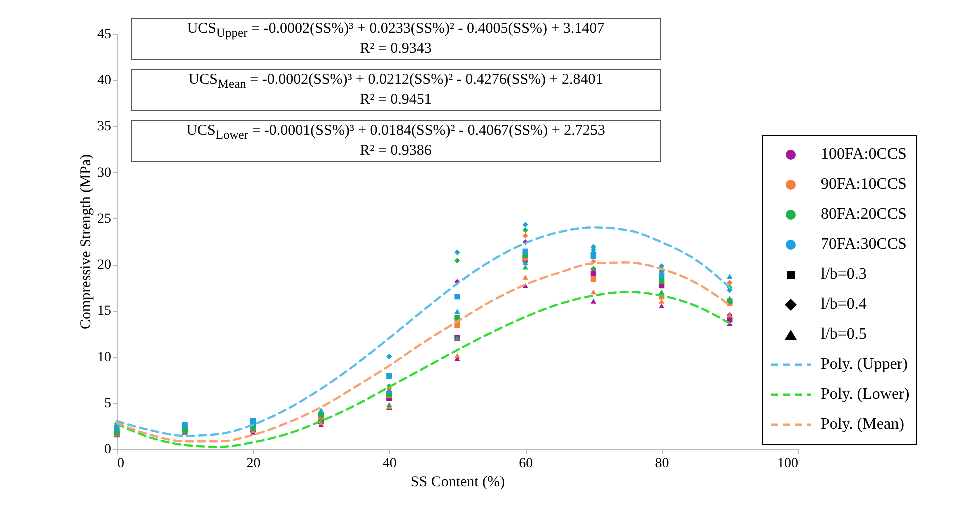  Describe the element at coordinates (396, 141) in the screenshot. I see `equation-box: UCS$_{Lower}$ = -0.0001(SS%)³ + 0.0184(SS%)² - 0.4067(SS%) + 2.7253 R² = 0.9386` at that location.